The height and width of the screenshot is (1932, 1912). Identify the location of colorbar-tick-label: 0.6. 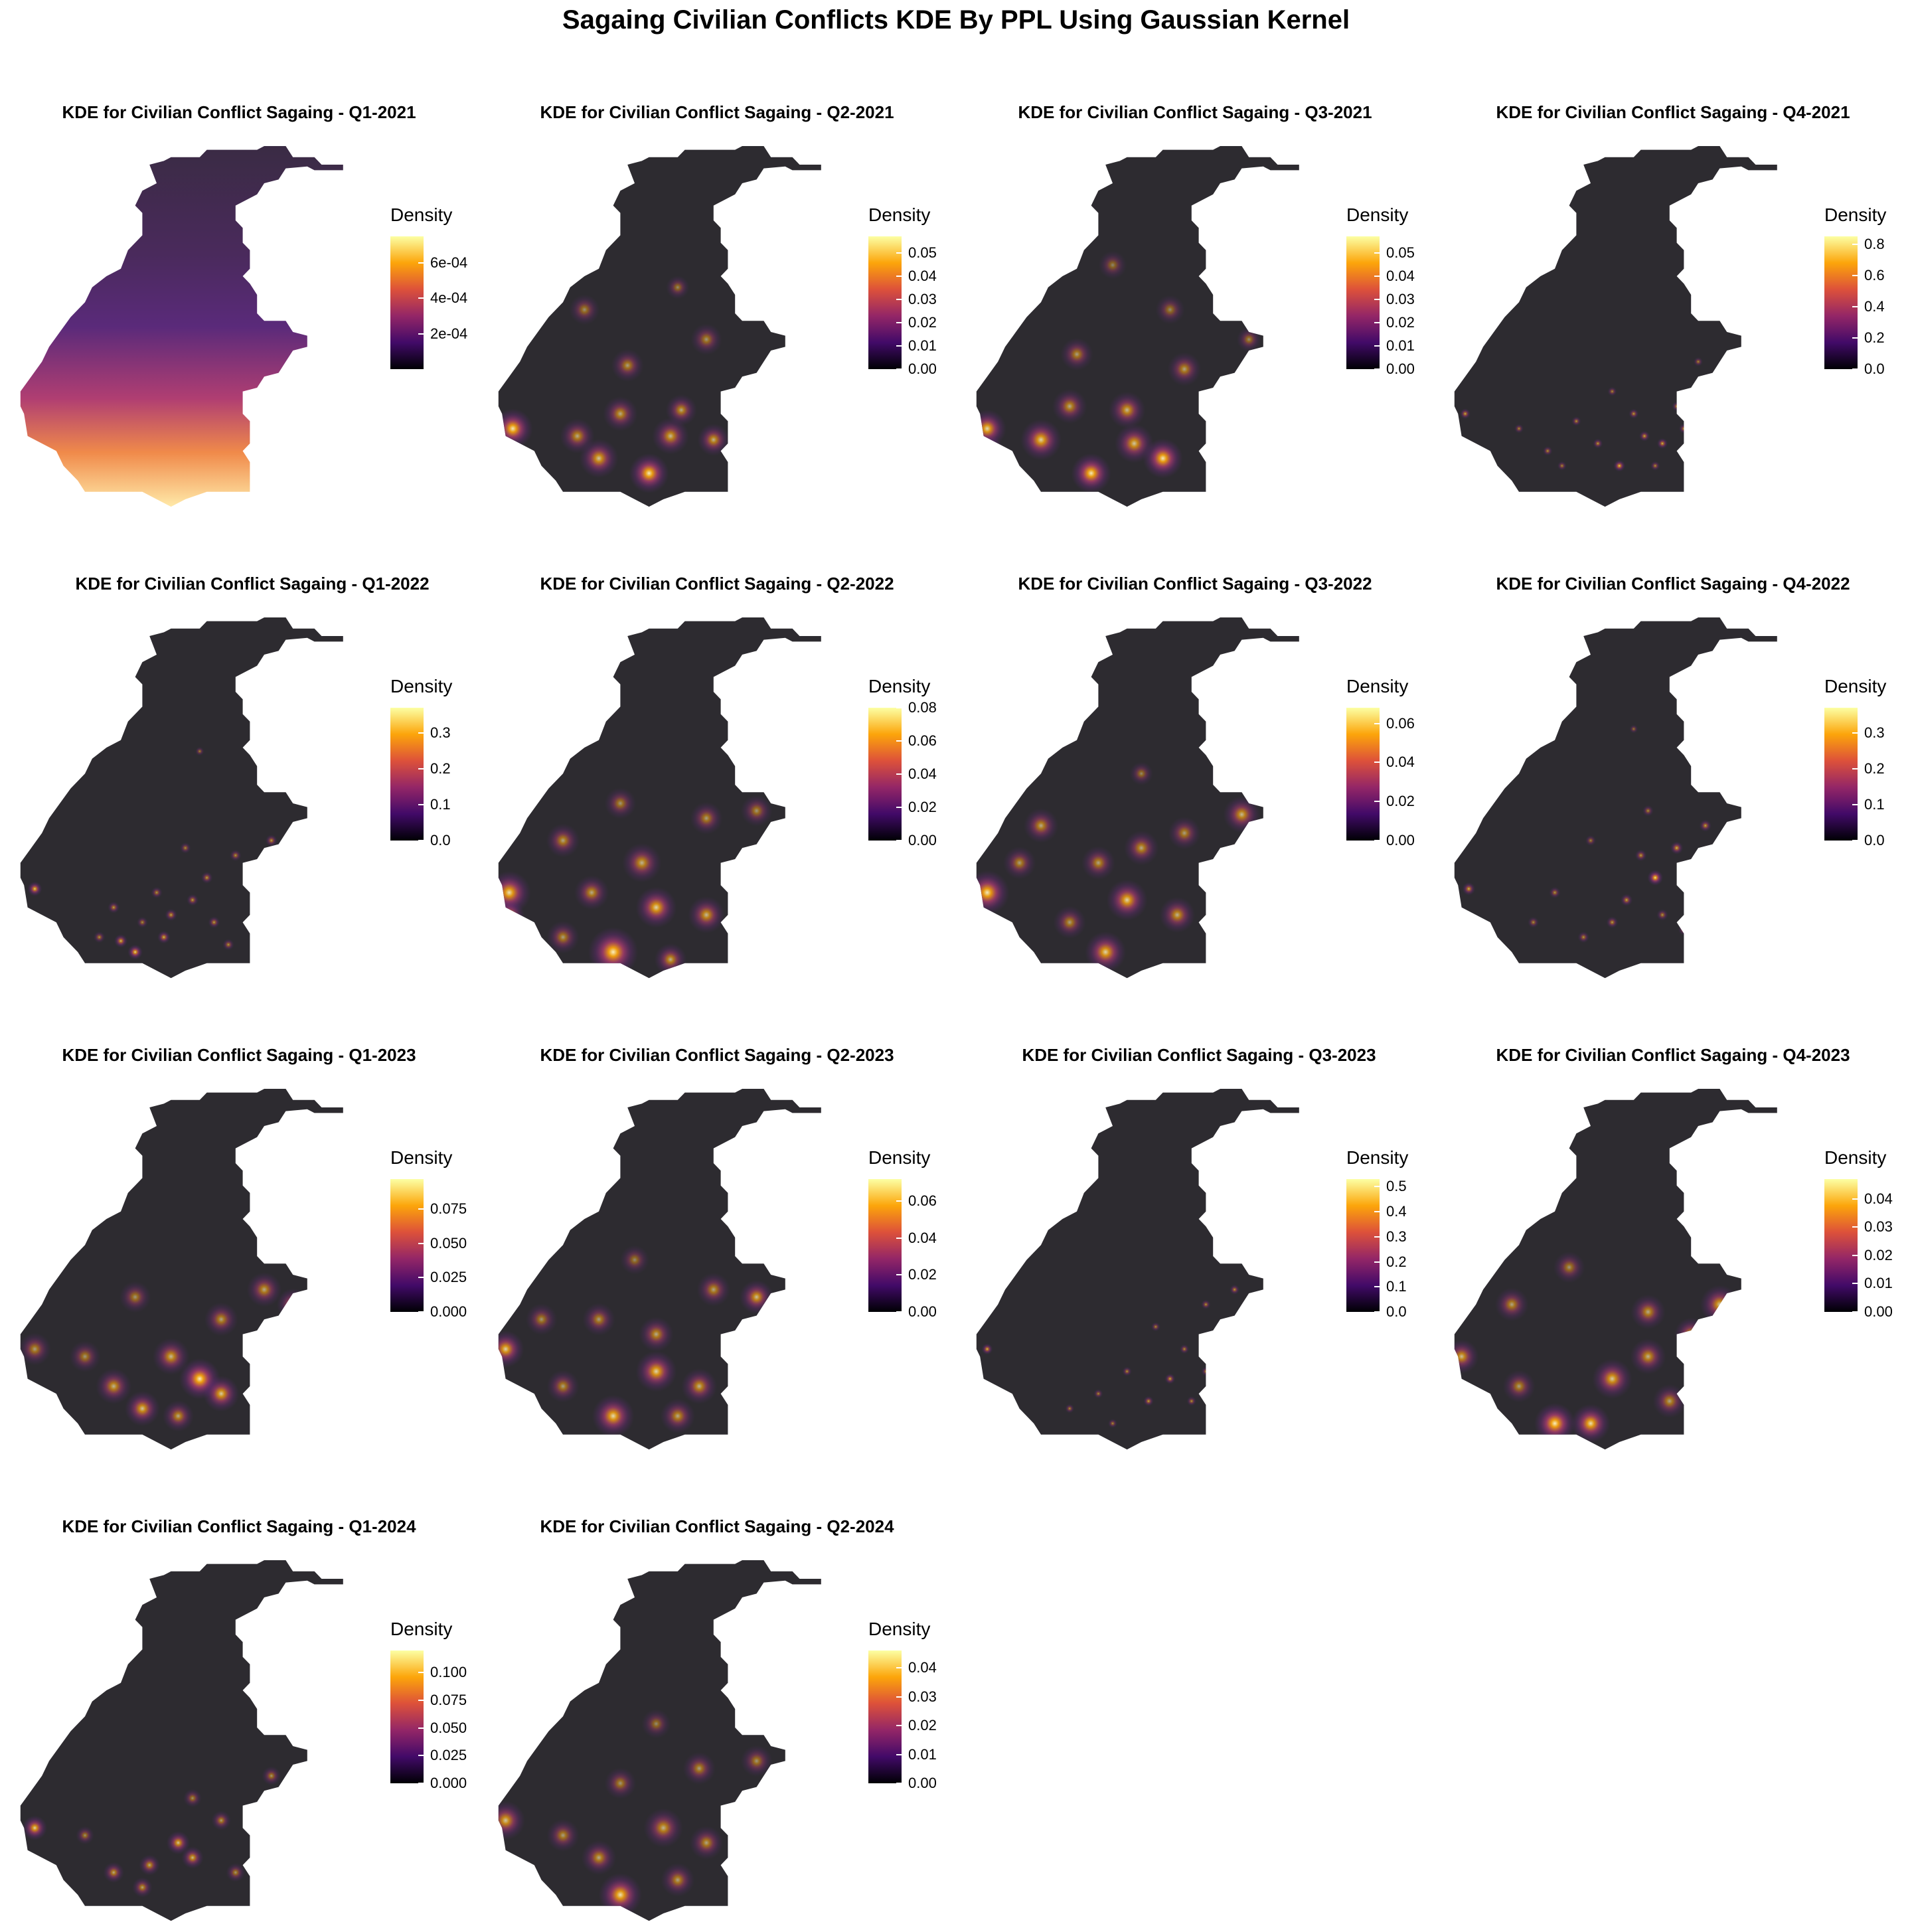
(1874, 274).